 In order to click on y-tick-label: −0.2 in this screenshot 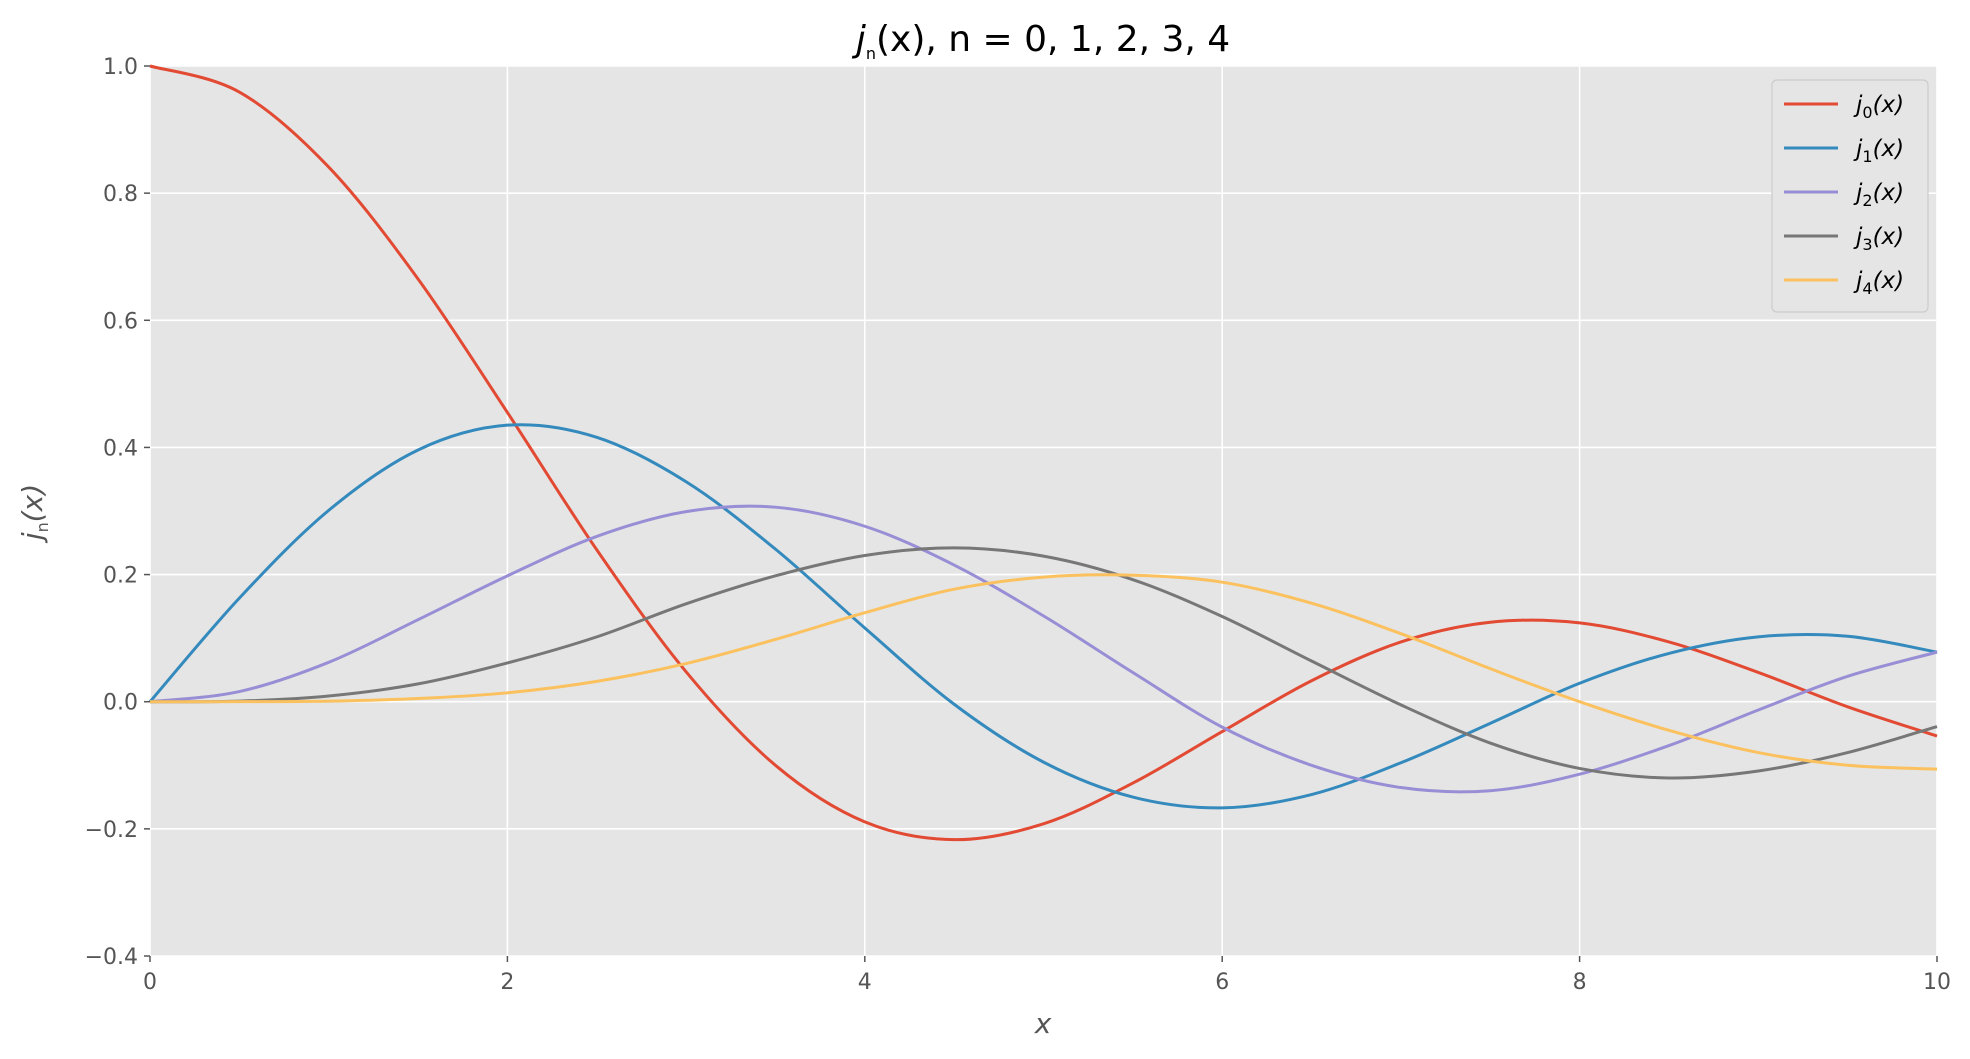, I will do `click(111, 830)`.